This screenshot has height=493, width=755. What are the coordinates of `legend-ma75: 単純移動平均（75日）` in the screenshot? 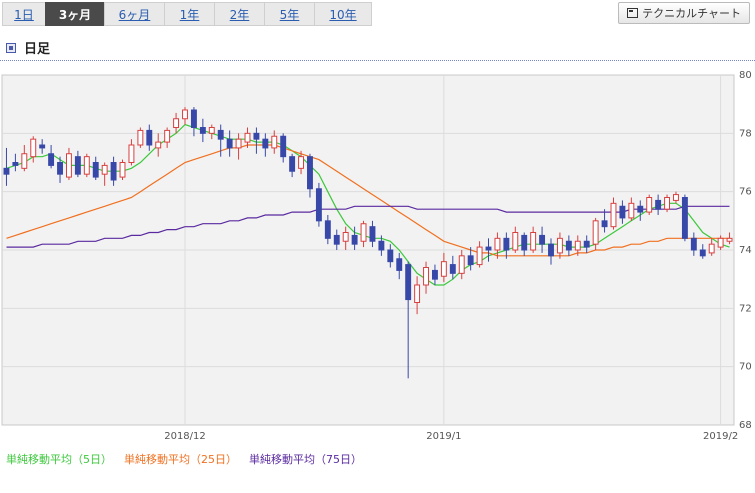 It's located at (305, 459).